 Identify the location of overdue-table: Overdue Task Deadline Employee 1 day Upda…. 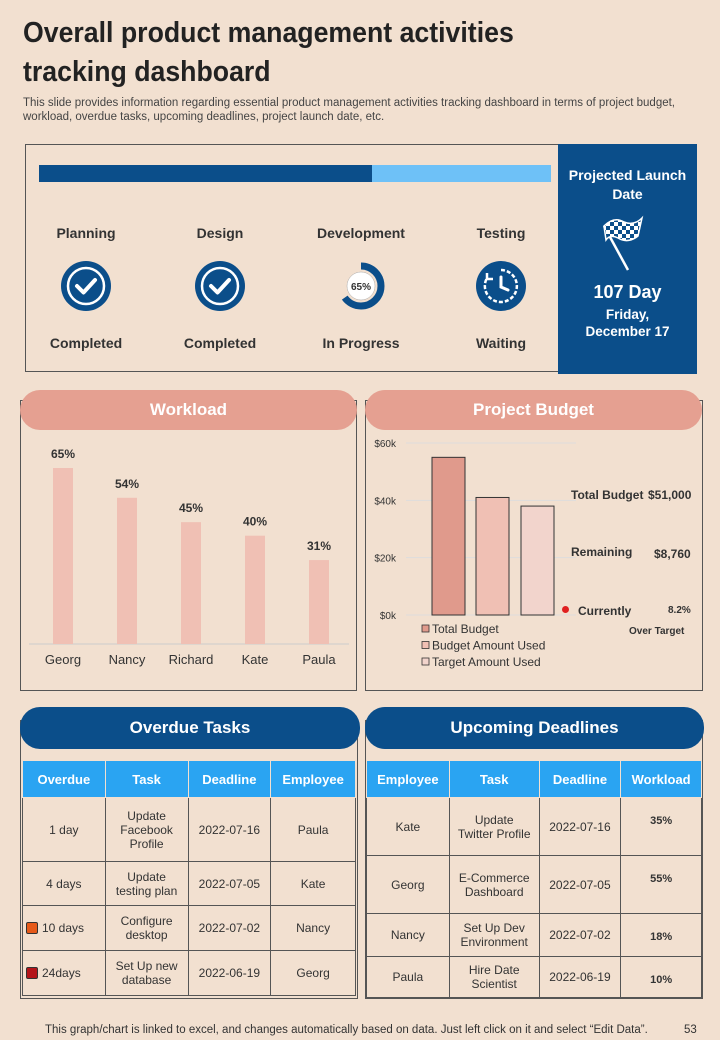
(189, 878).